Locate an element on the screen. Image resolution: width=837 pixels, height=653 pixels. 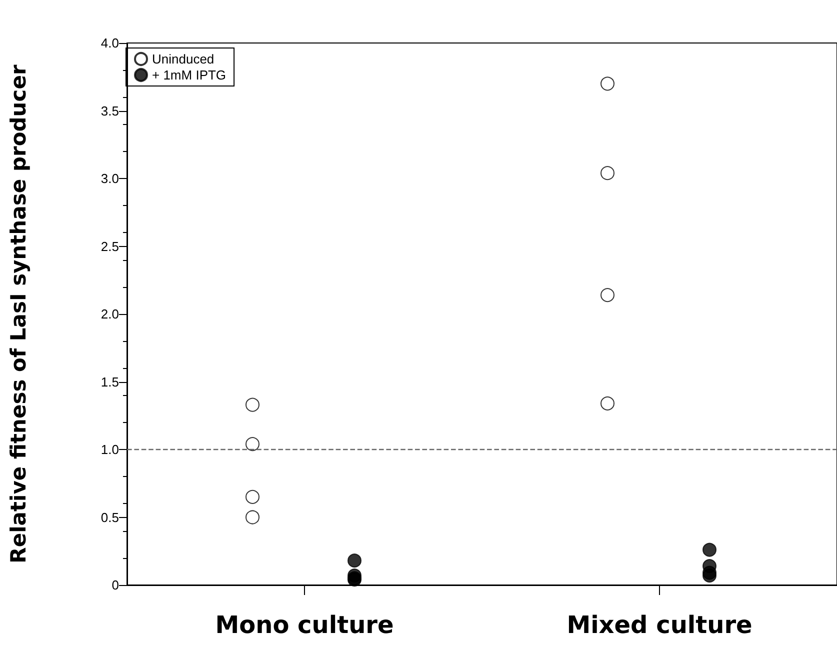
y-tick-label: 0 is located at coordinates (115, 585).